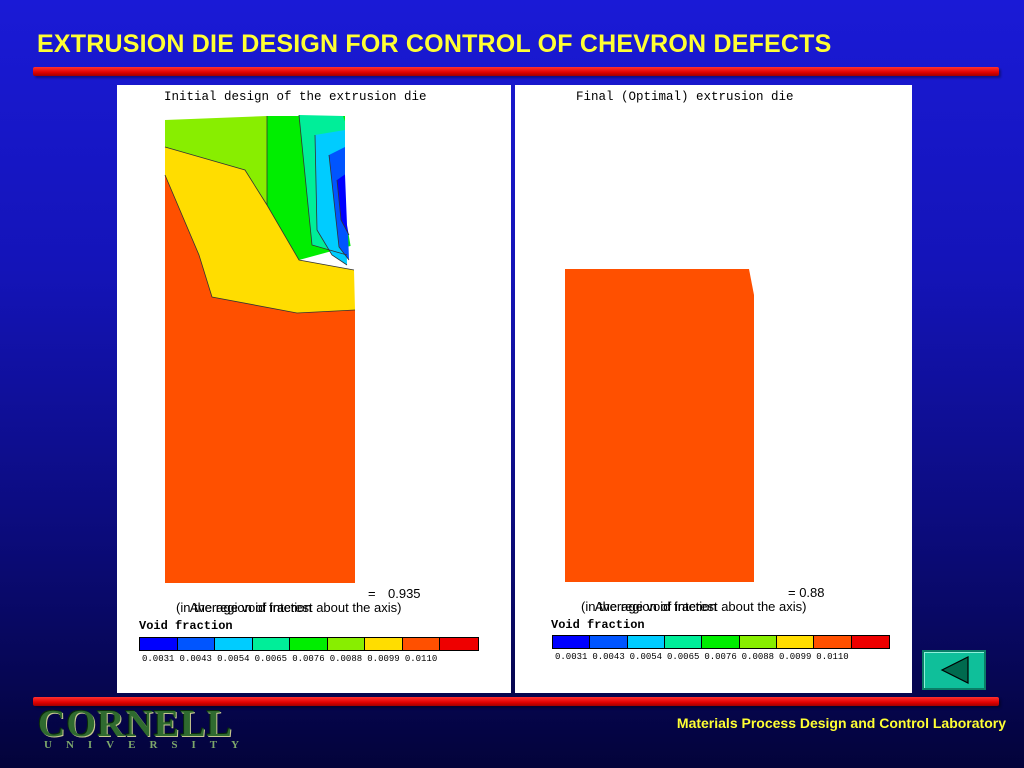  I want to click on triangle-left-icon, so click(954, 670).